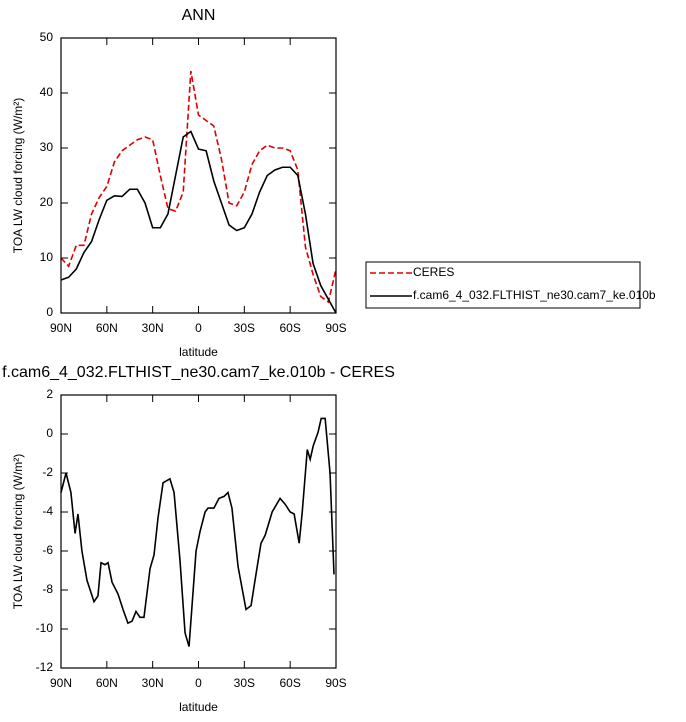 This screenshot has width=686, height=722. Describe the element at coordinates (45, 667) in the screenshot. I see `y-tick-label: -12` at that location.